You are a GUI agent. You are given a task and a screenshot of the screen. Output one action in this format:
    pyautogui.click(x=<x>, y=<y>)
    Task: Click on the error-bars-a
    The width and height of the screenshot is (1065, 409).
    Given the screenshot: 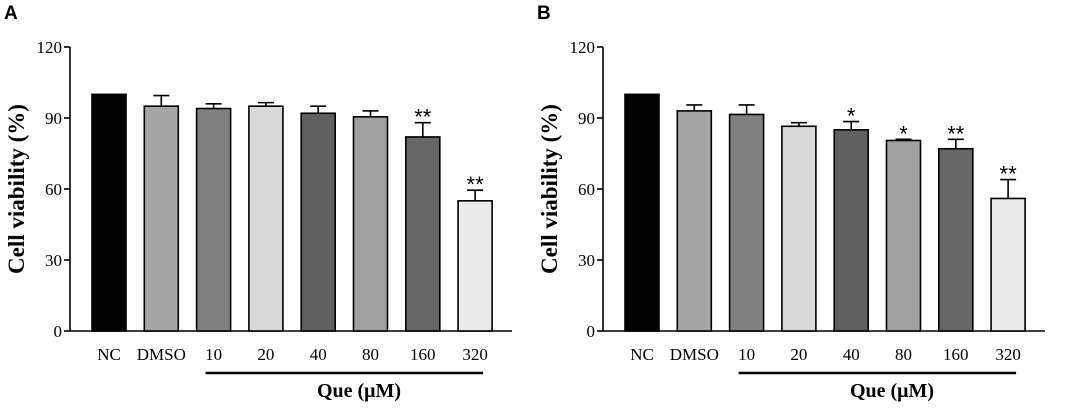 What is the action you would take?
    pyautogui.click(x=318, y=147)
    